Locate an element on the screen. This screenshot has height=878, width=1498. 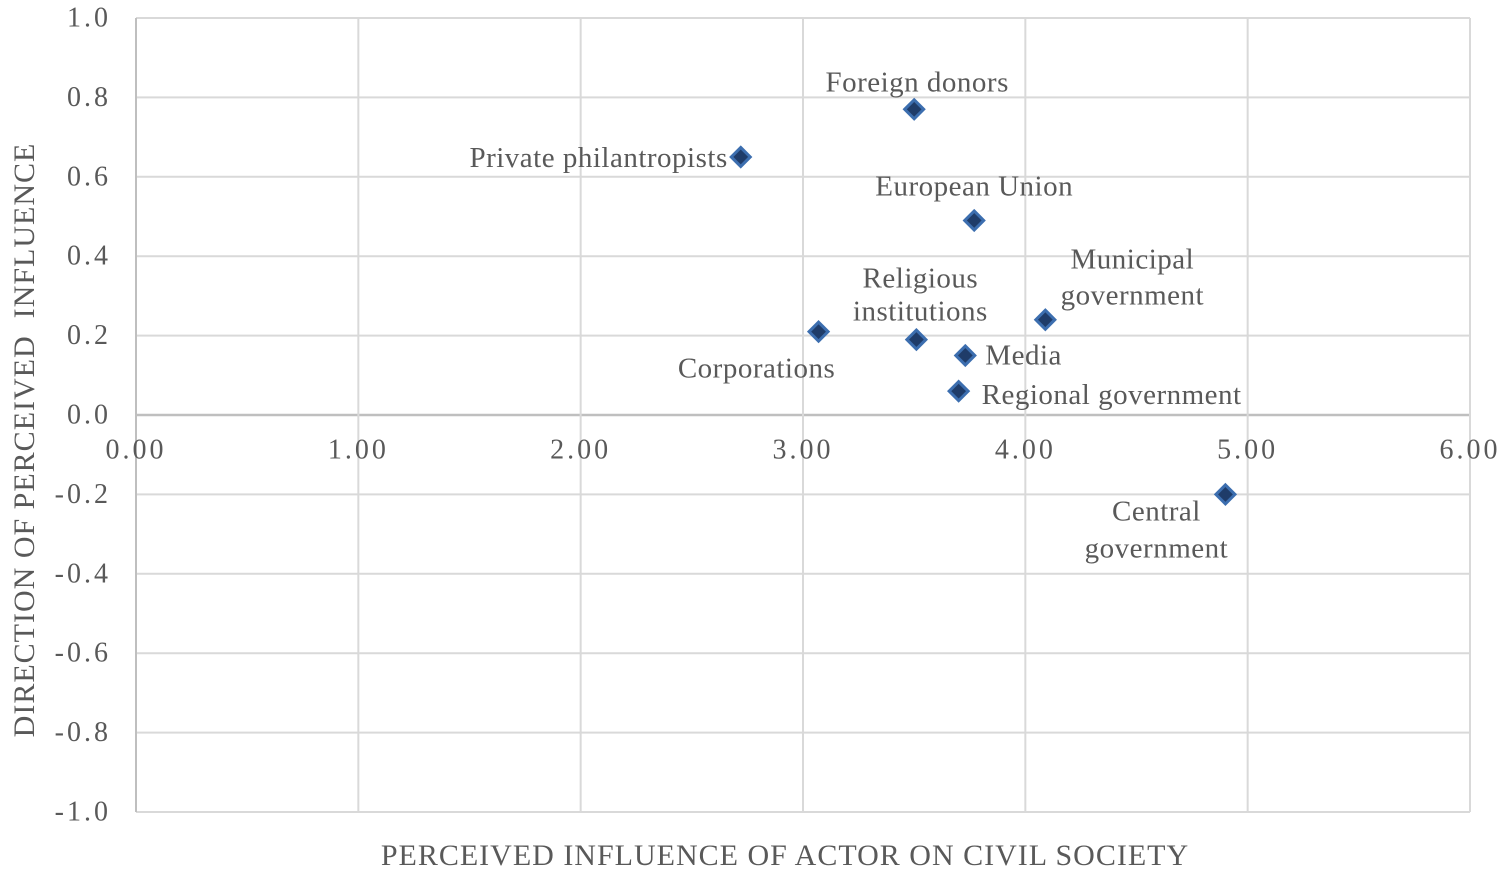
y-tick-label-0.8: 0.8 is located at coordinates (89, 97).